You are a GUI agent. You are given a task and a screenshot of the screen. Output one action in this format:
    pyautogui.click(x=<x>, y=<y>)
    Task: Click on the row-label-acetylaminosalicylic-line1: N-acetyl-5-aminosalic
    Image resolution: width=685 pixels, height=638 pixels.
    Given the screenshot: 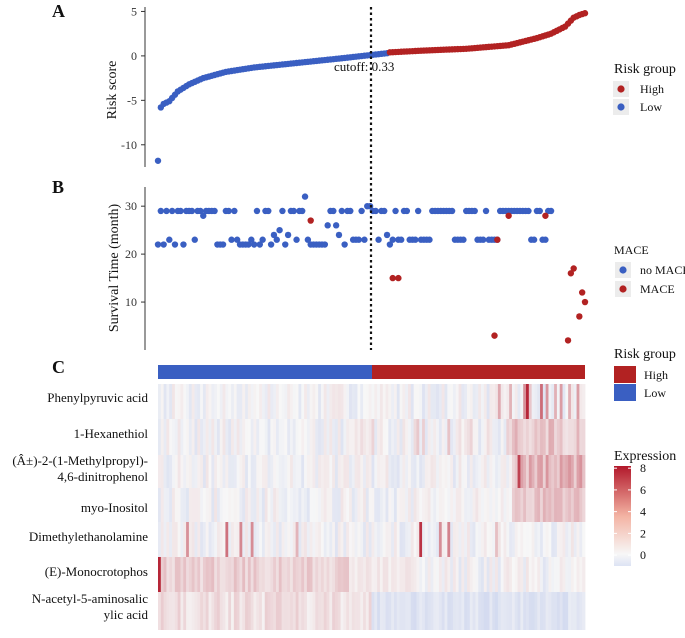 What is the action you would take?
    pyautogui.click(x=90, y=598)
    